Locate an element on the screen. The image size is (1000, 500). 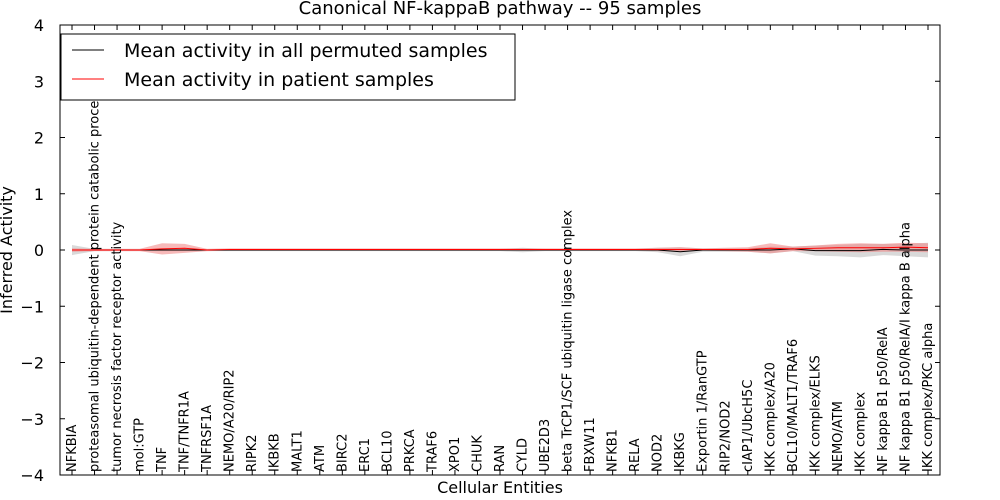
x-category-label: IKK complex/PKC alpha is located at coordinates (928, 397).